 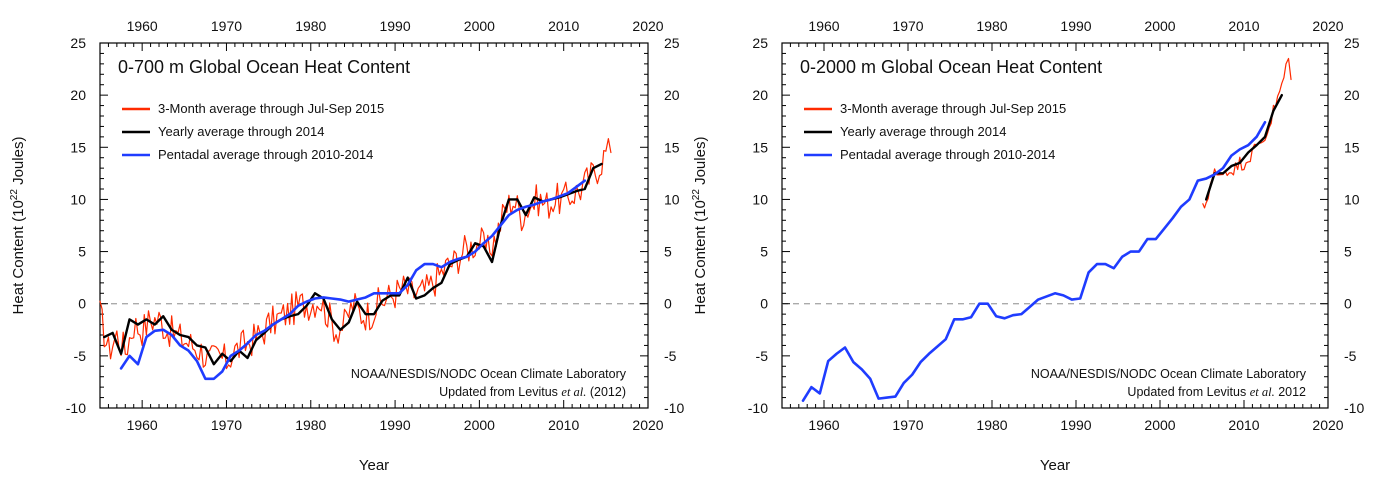 What do you see at coordinates (606, 392) in the screenshot?
I see `credit-line-2-end: (2012)` at bounding box center [606, 392].